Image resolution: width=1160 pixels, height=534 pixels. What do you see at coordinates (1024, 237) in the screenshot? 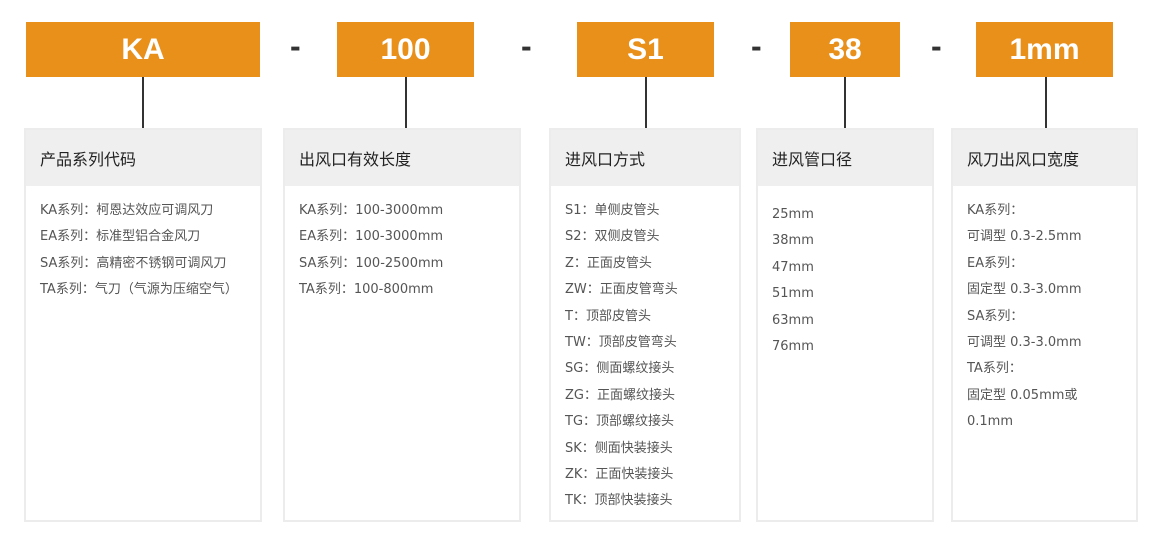
I see `list-item: 可调型 0.3-2.5mm` at bounding box center [1024, 237].